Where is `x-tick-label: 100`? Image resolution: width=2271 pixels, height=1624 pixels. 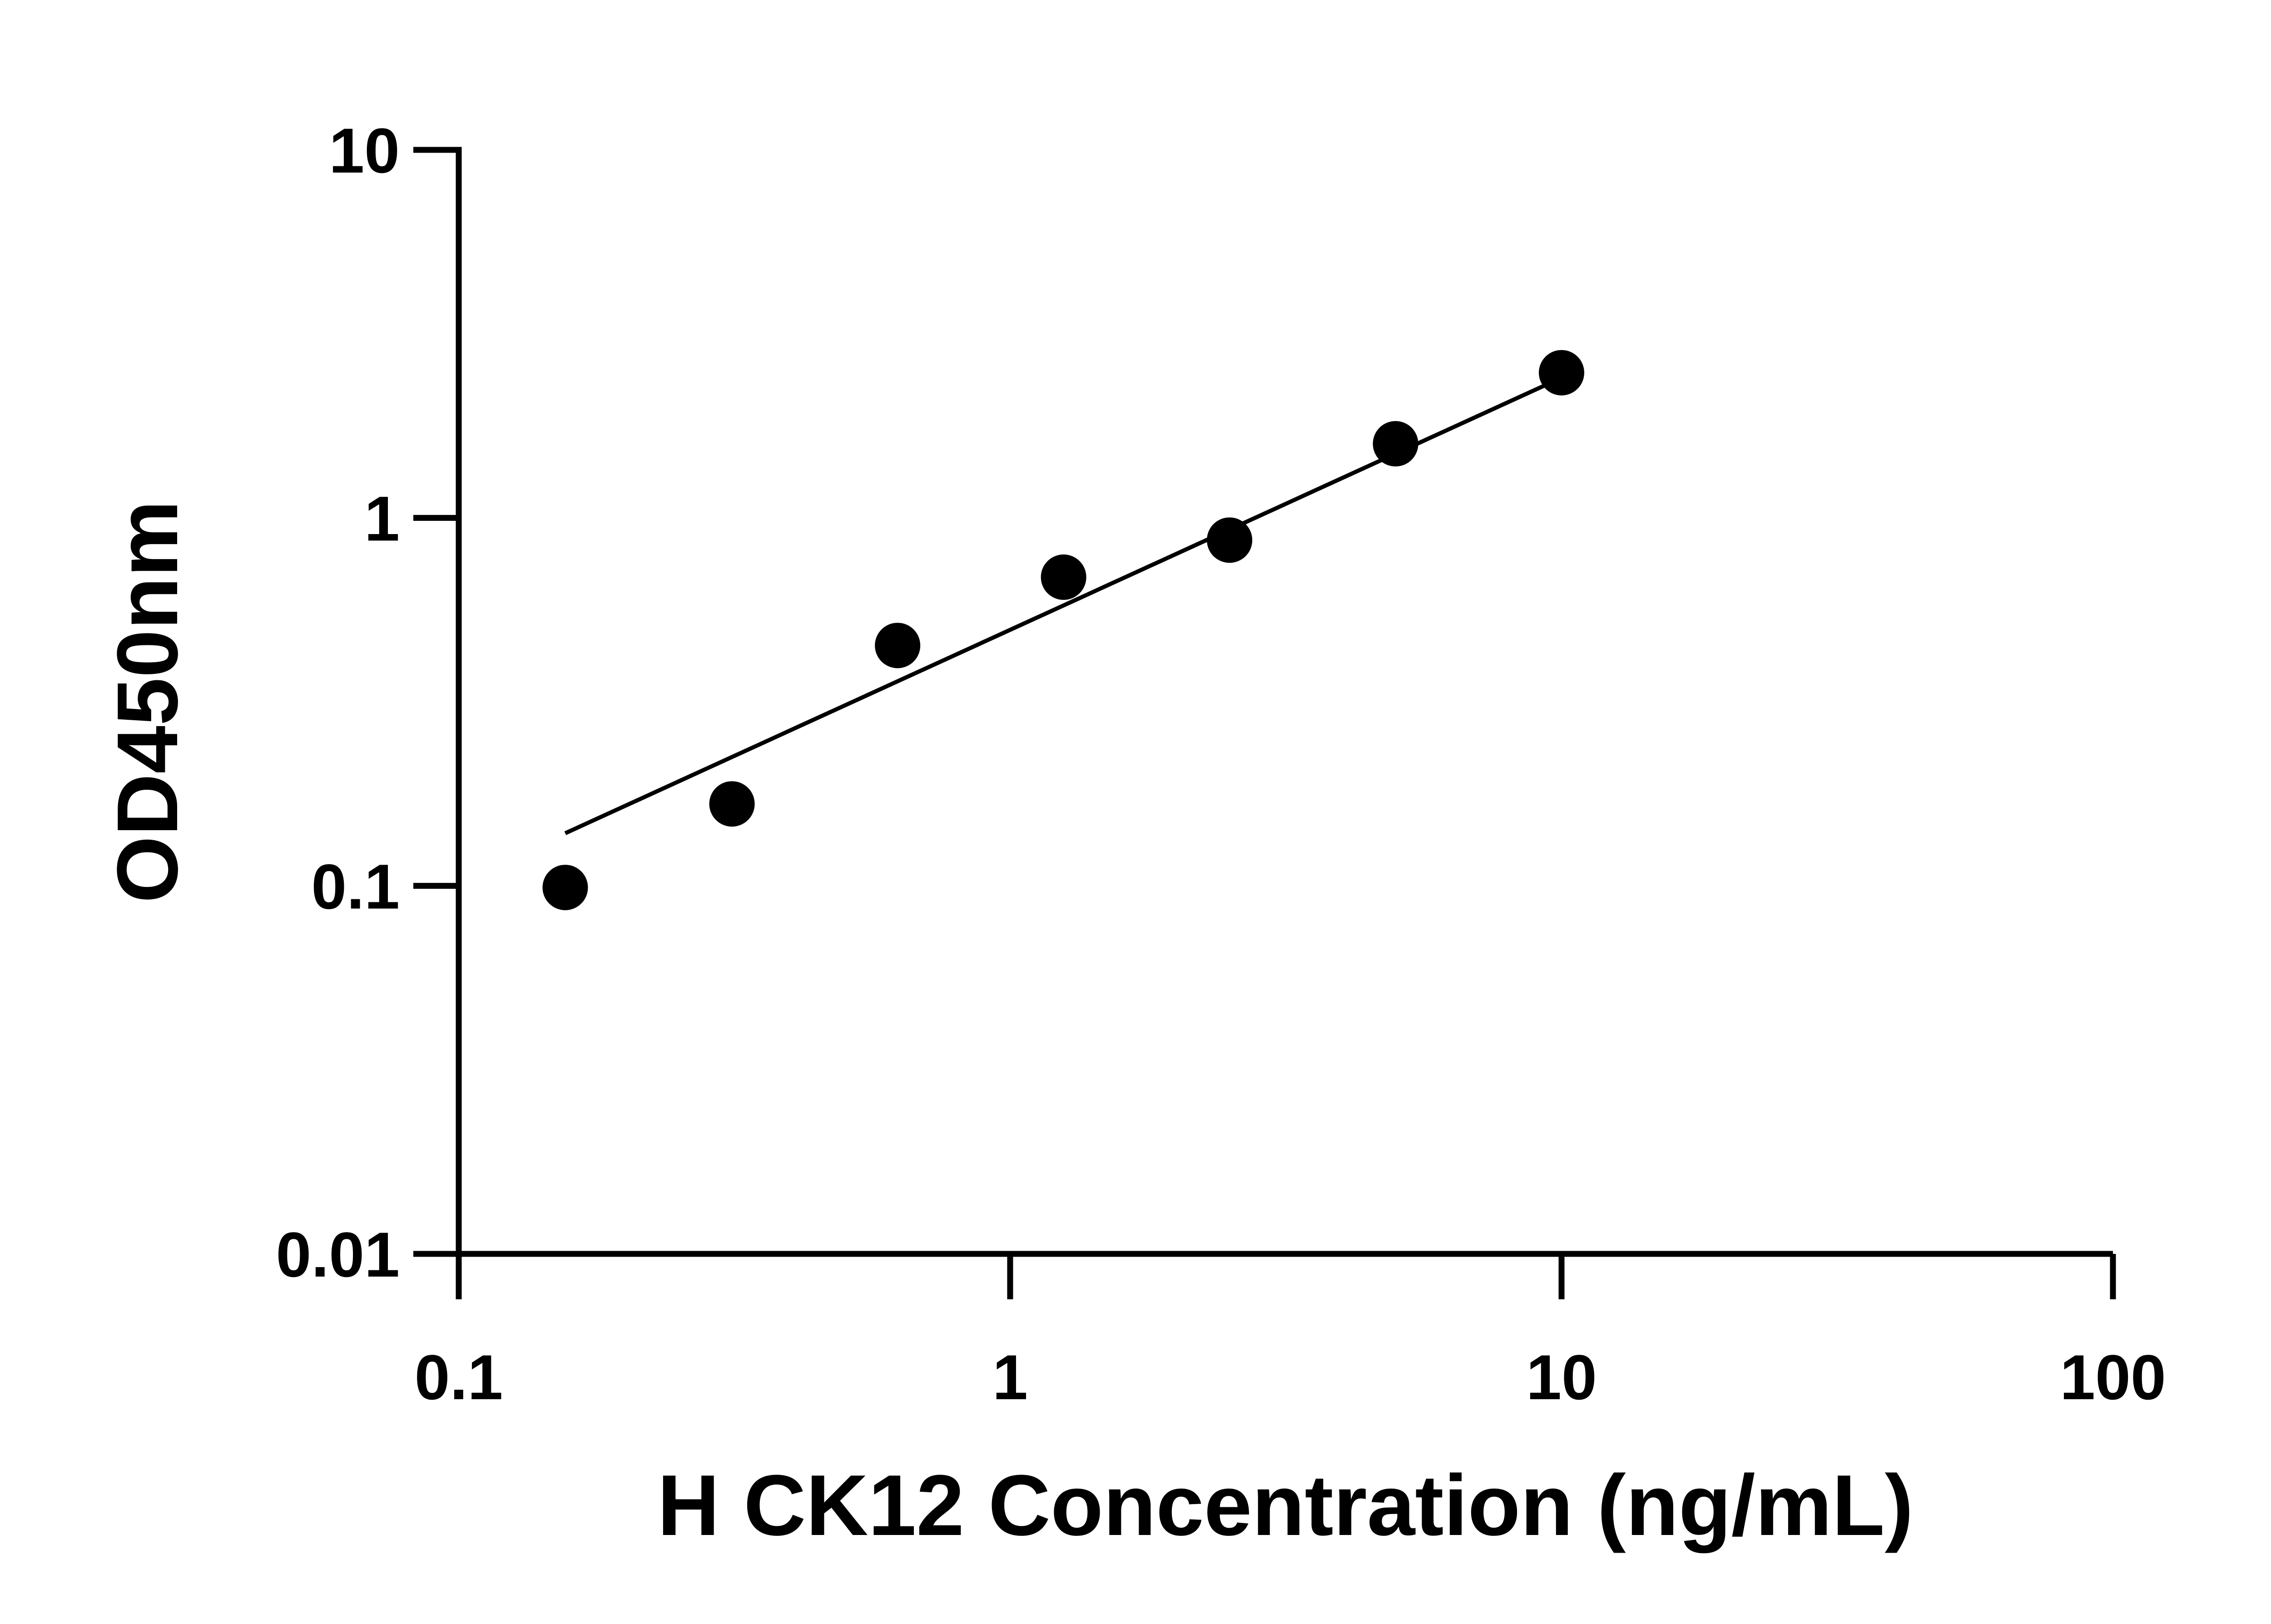 x-tick-label: 100 is located at coordinates (2113, 1377).